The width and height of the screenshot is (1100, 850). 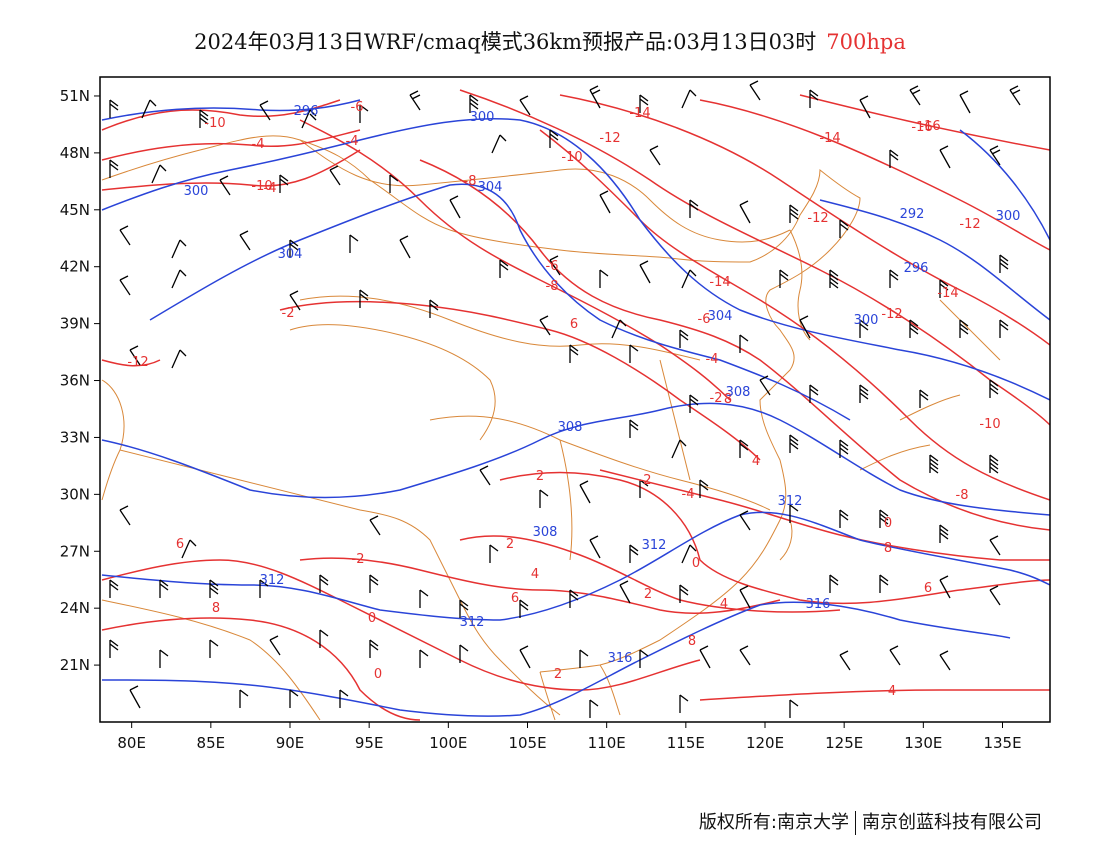 I want to click on height-label-1: 300, so click(x=482, y=117).